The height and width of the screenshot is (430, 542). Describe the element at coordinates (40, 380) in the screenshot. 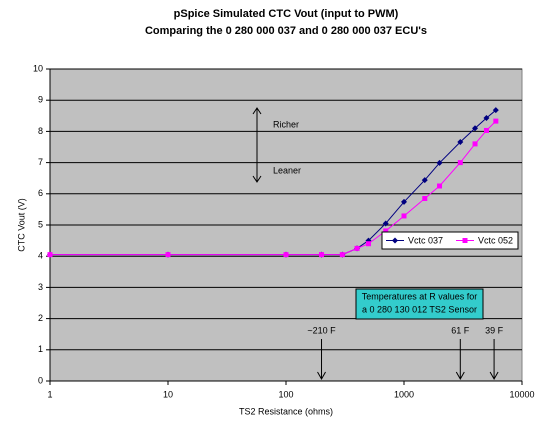

I see `y-tick-label: 0` at that location.